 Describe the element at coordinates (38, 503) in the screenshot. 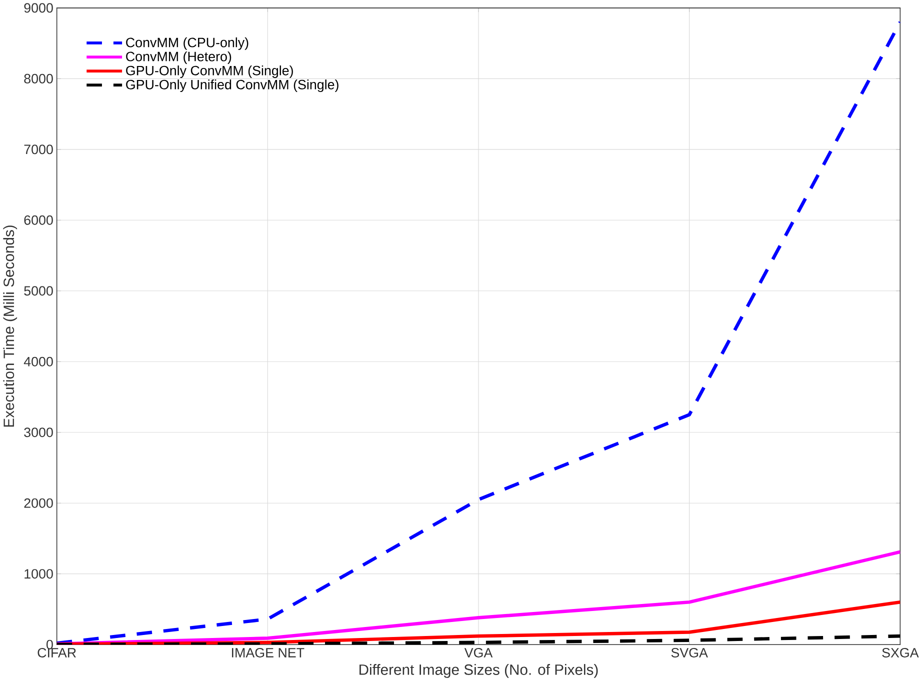

I see `y-tick-label: 2000` at that location.